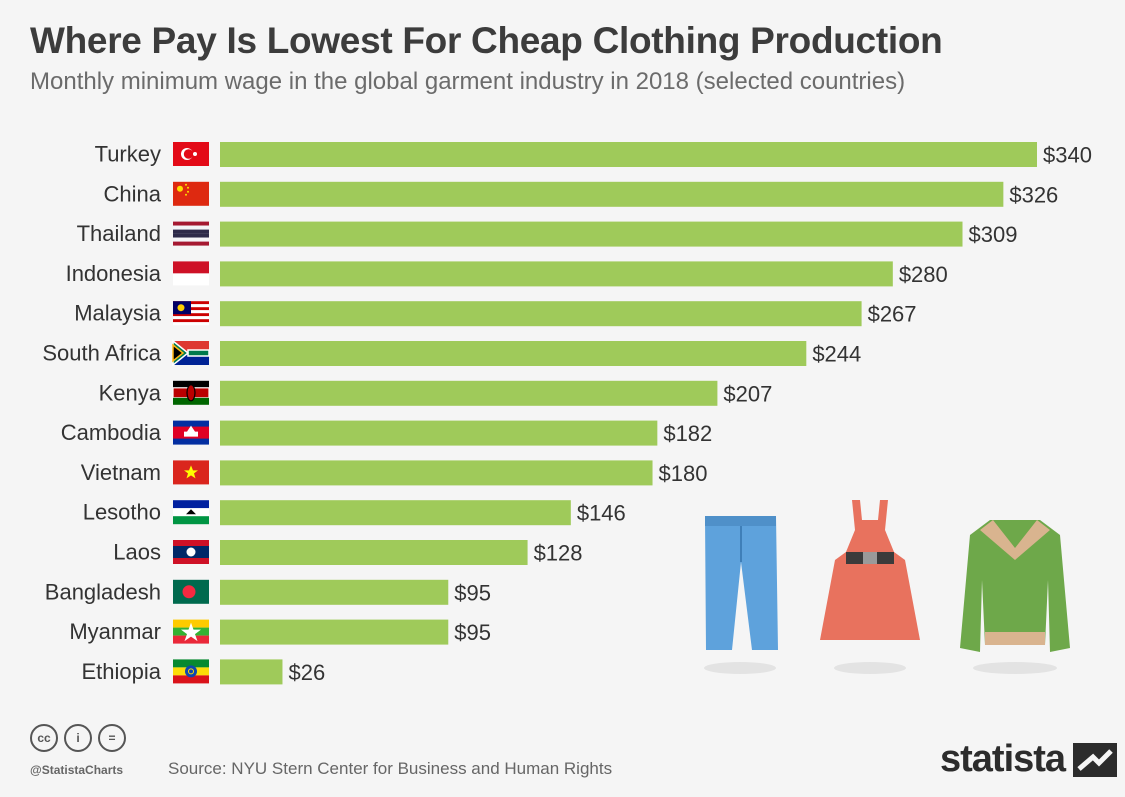  What do you see at coordinates (1095, 759) in the screenshot?
I see `statista-logo-icon` at bounding box center [1095, 759].